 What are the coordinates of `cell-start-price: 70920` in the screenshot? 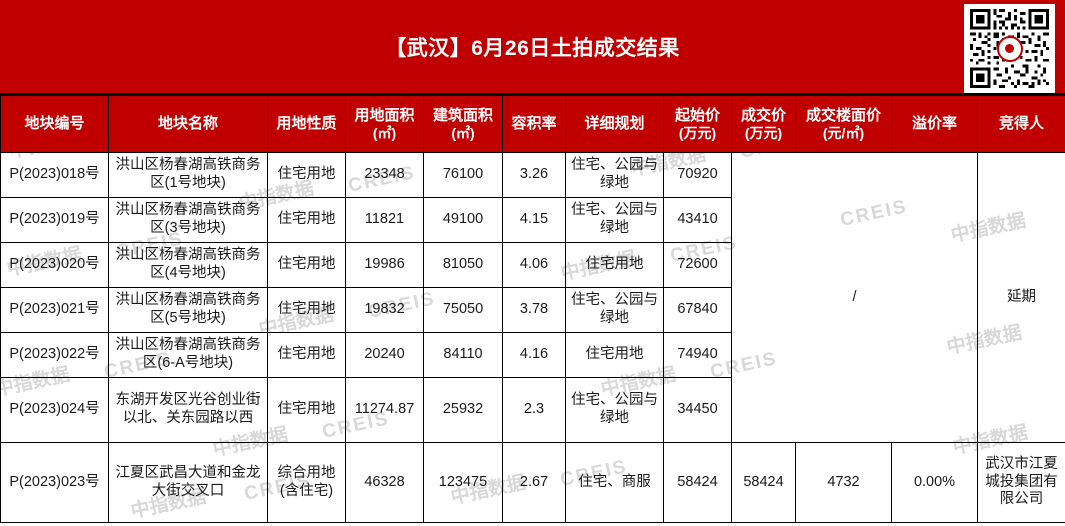 It's located at (697, 175).